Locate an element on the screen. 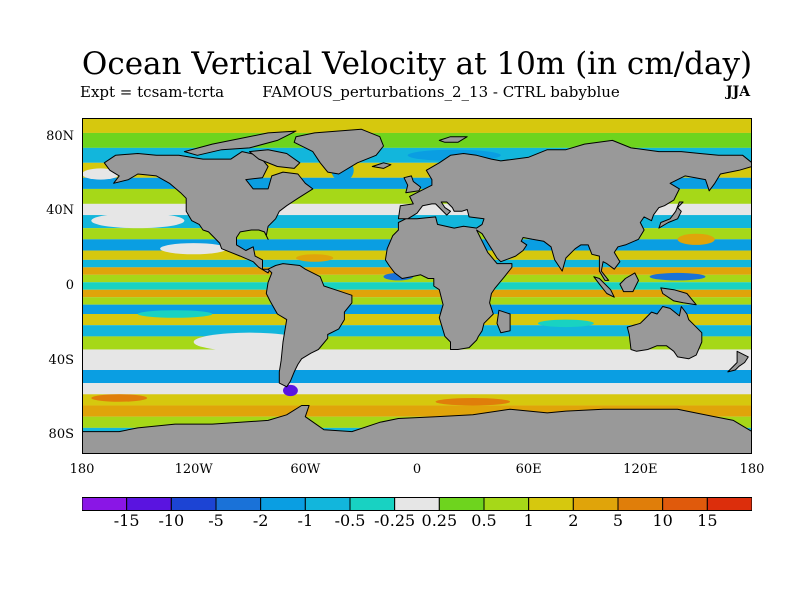 The width and height of the screenshot is (800, 600). lon-label: 60W is located at coordinates (305, 469).